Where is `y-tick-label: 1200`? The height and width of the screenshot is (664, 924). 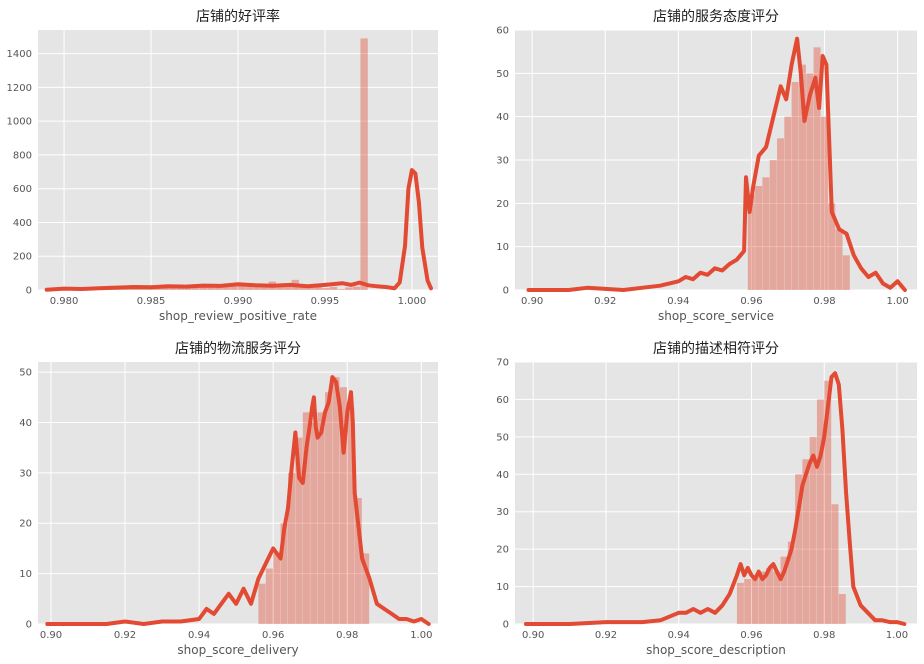
y-tick-label: 1200 is located at coordinates (19, 88).